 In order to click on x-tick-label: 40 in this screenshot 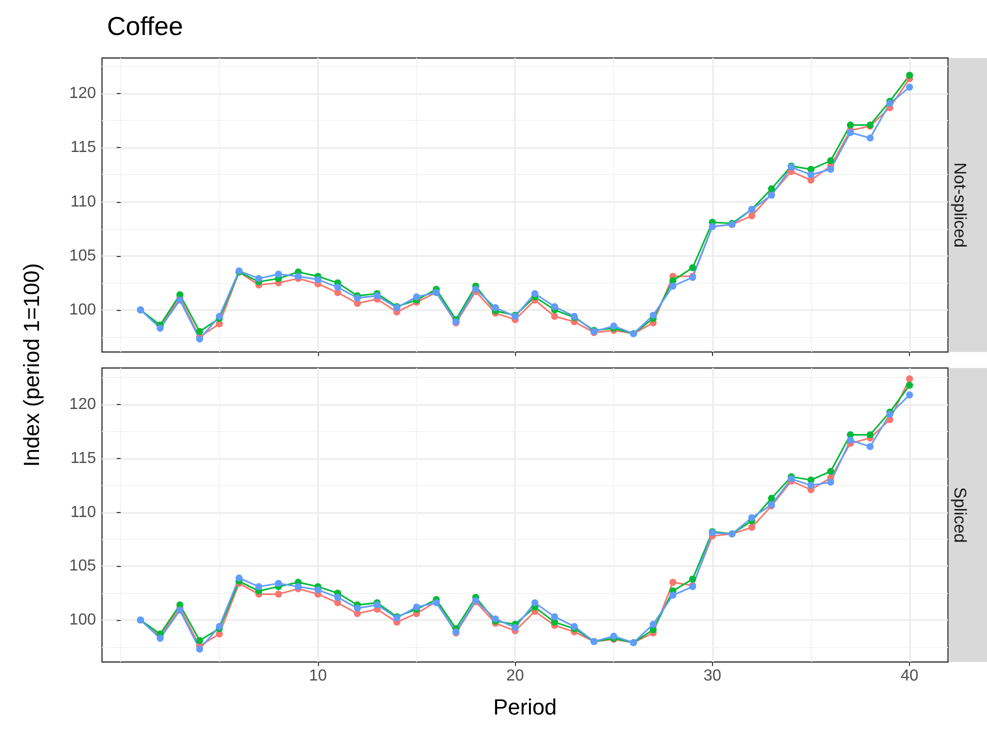, I will do `click(909, 676)`.